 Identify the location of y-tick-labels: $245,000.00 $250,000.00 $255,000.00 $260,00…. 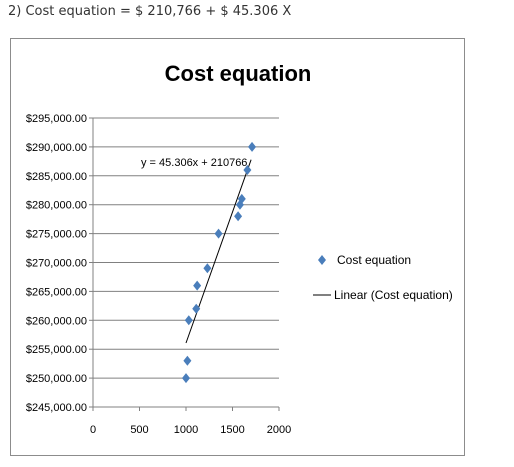
(56, 263).